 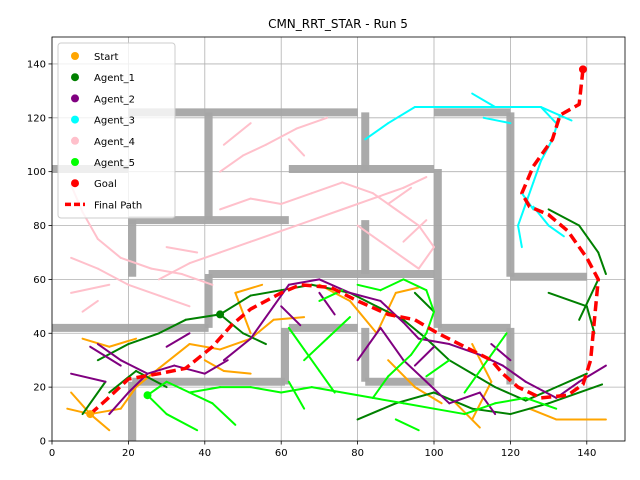 What do you see at coordinates (118, 205) in the screenshot?
I see `legend-label: Final Path` at bounding box center [118, 205].